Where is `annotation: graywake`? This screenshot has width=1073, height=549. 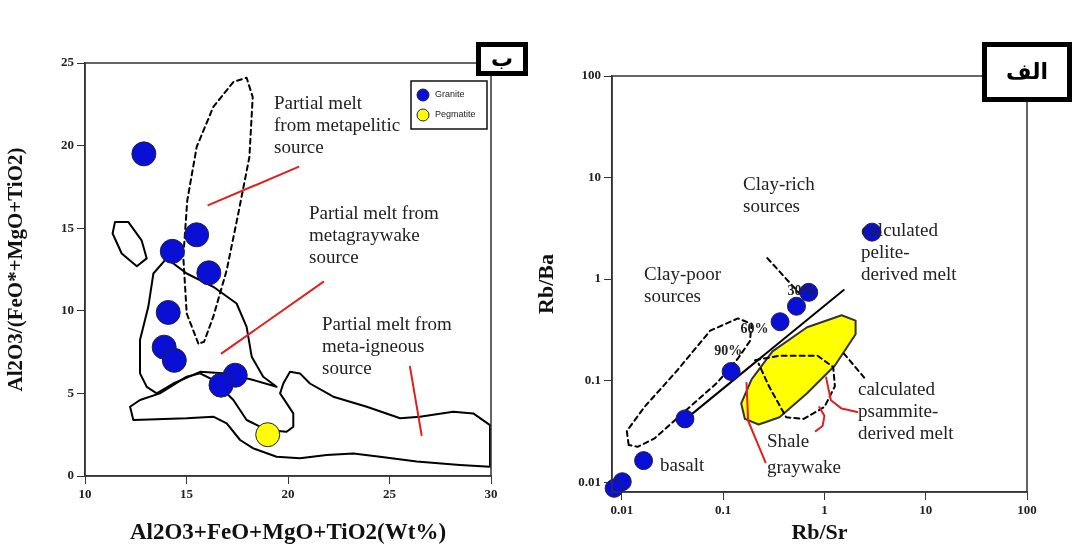 annotation: graywake is located at coordinates (804, 467).